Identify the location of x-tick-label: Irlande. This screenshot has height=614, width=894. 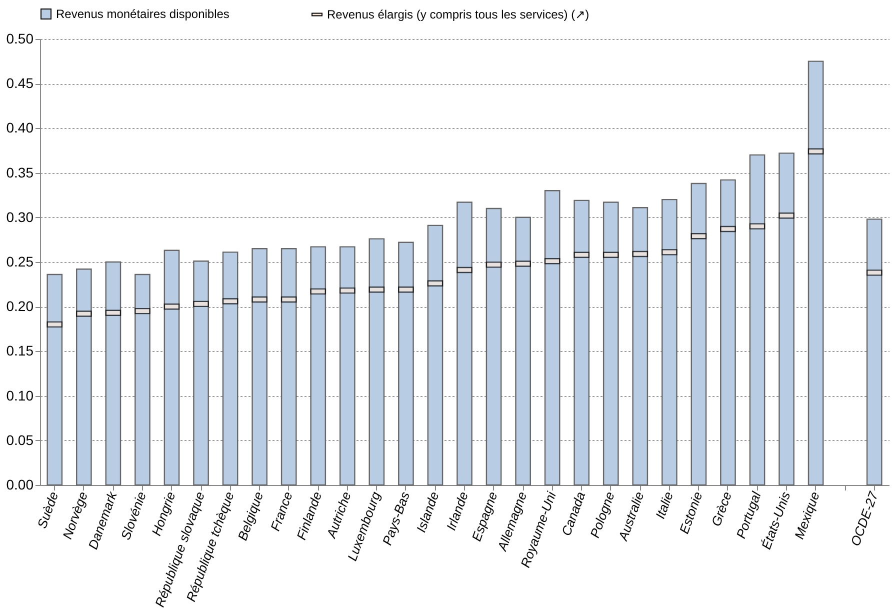
(457, 511).